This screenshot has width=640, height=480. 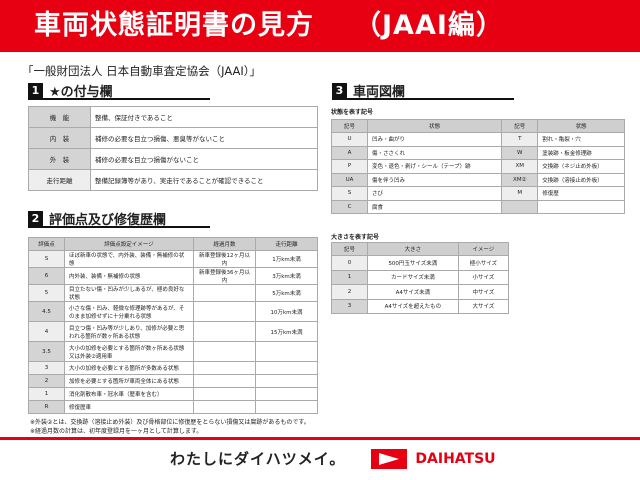 I want to click on description: 小さな傷・凹み、軽微な修理跡等があるが、そのまま加修せずに十分乗れる状態, so click(x=129, y=311).